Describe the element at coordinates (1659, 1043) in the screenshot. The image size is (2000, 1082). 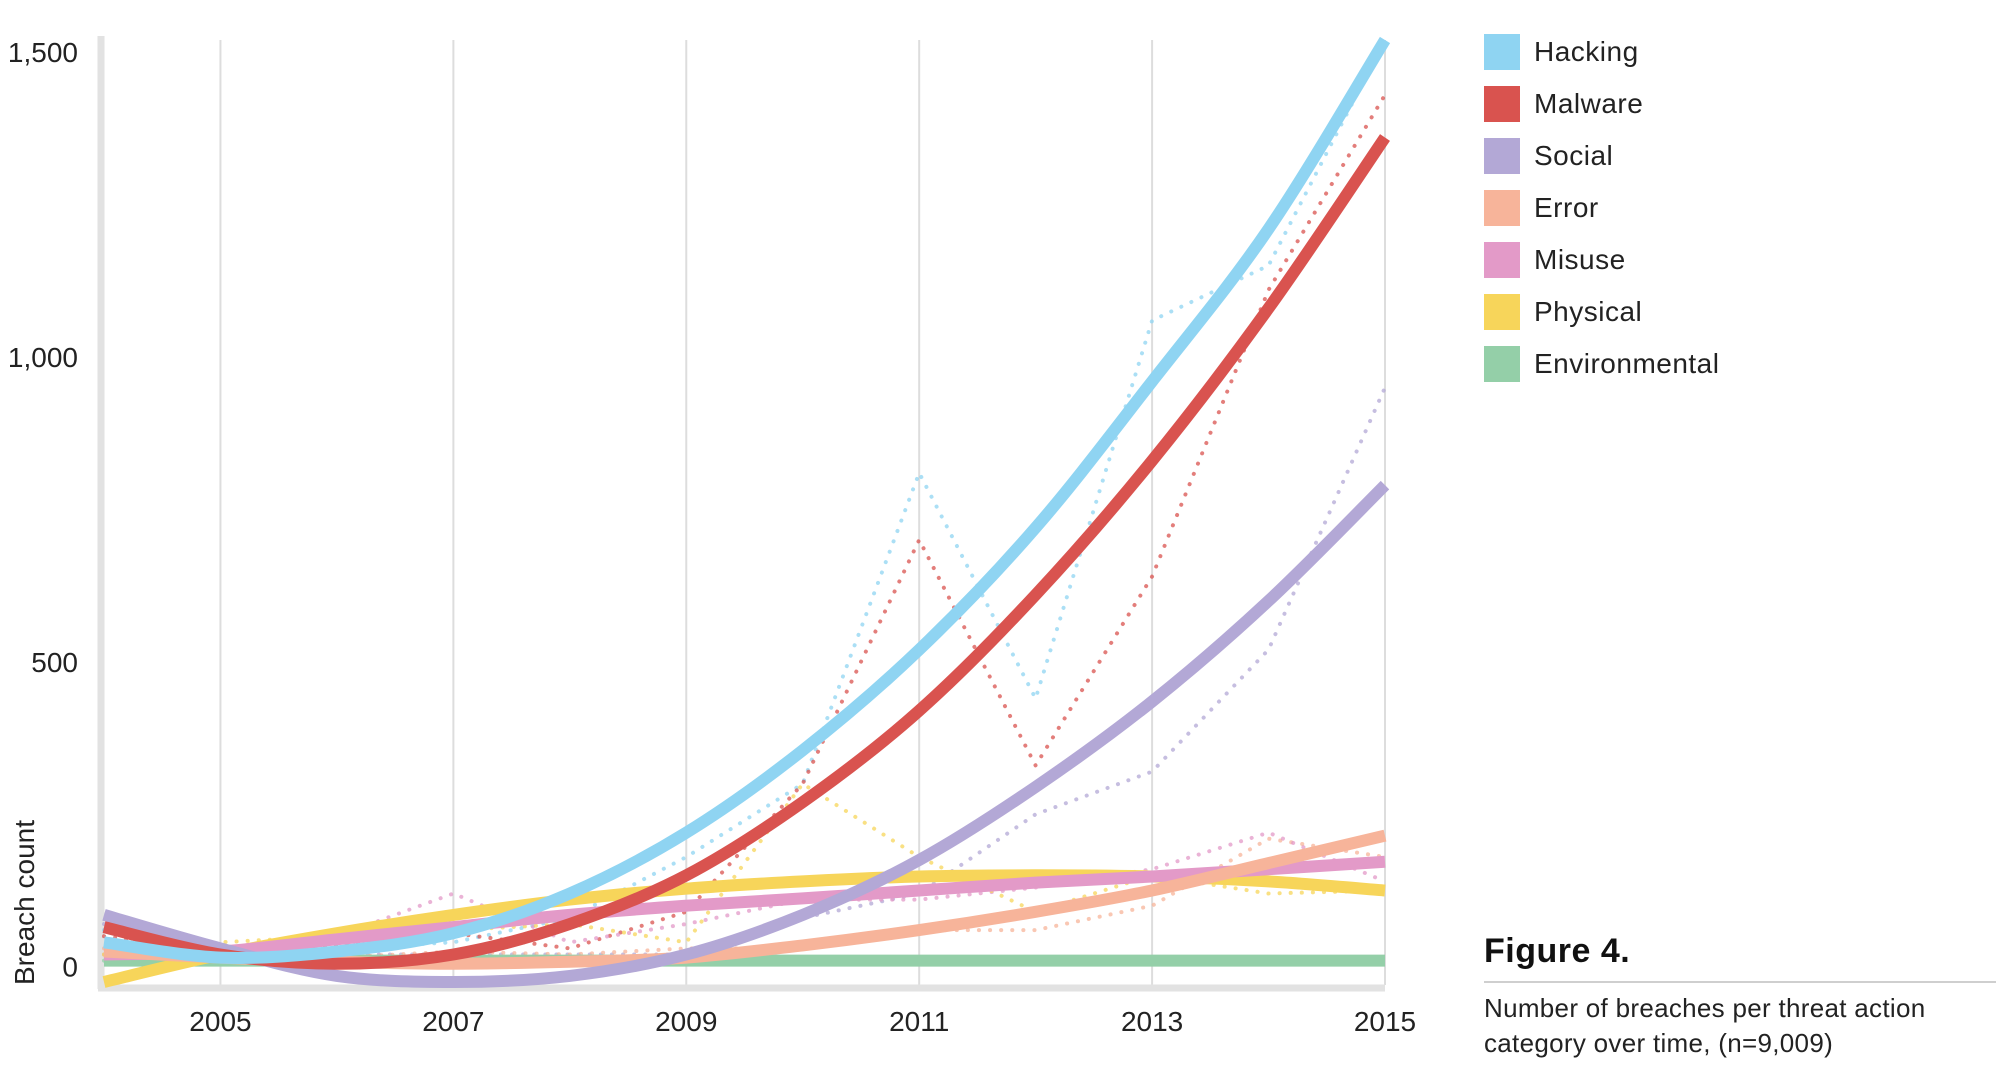
I see `figure-caption-line-2: category over time, (n=9,009)` at that location.